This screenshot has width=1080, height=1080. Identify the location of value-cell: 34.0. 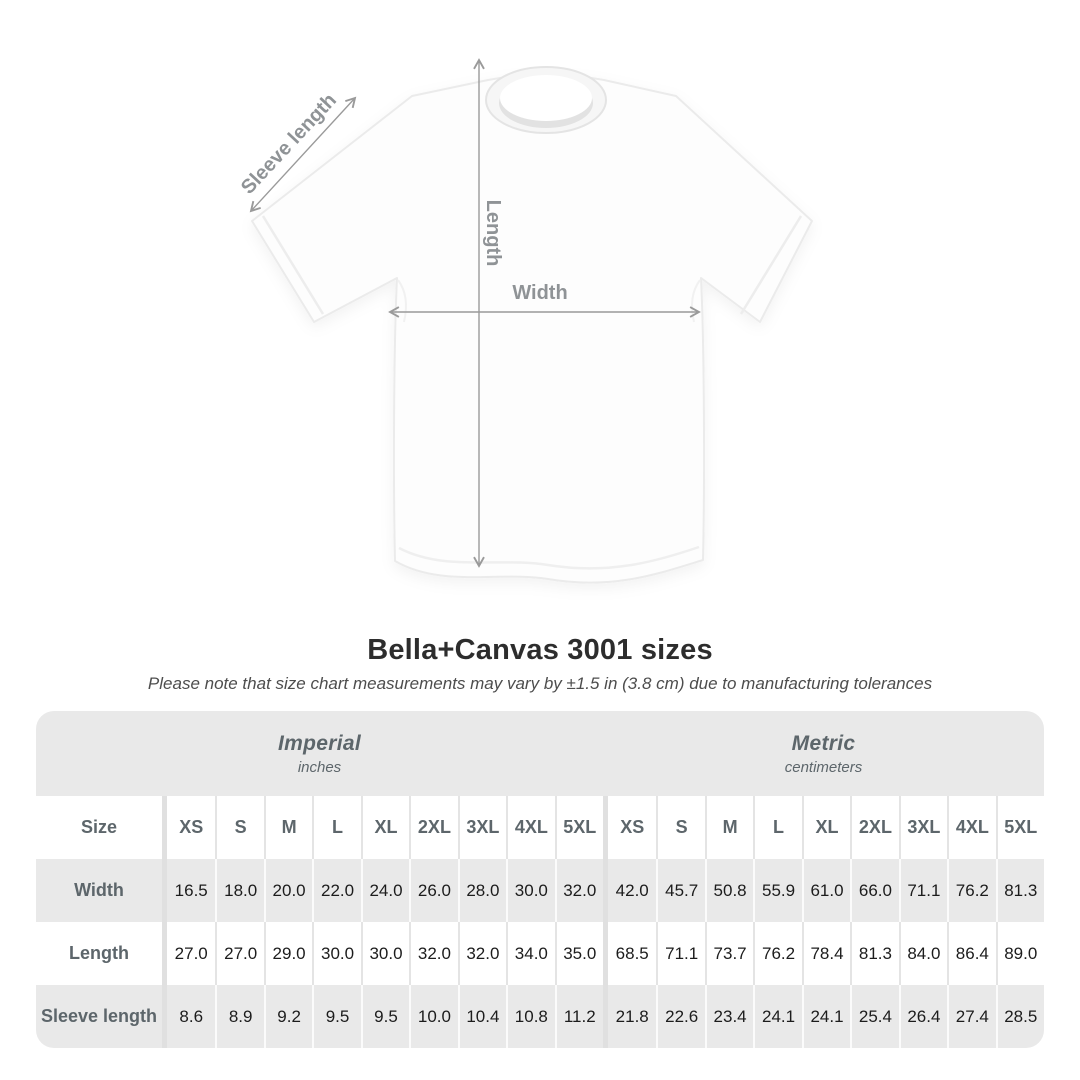
(530, 953).